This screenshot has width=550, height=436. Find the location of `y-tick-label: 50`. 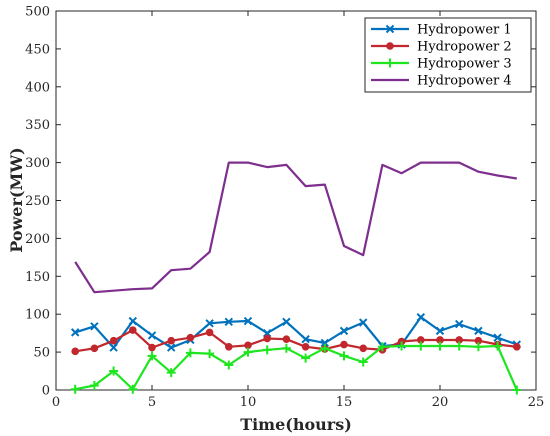

y-tick-label: 50 is located at coordinates (41, 353).